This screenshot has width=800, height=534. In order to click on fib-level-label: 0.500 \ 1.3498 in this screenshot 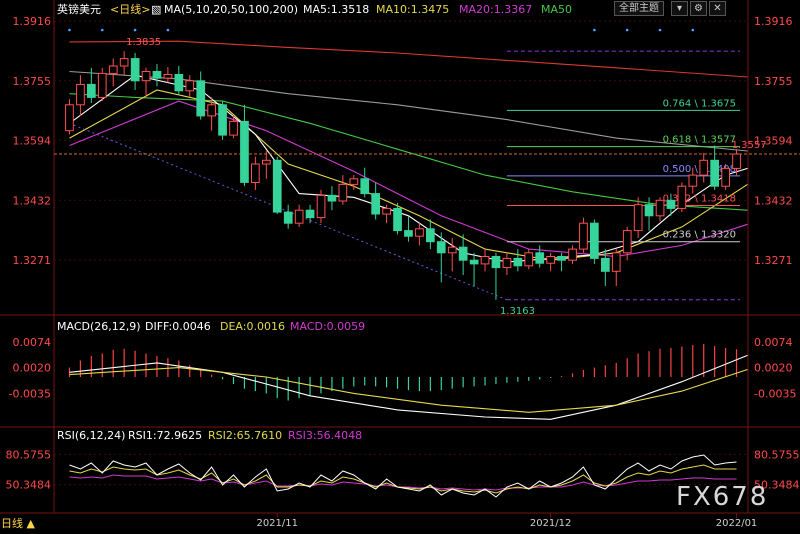, I will do `click(699, 169)`.